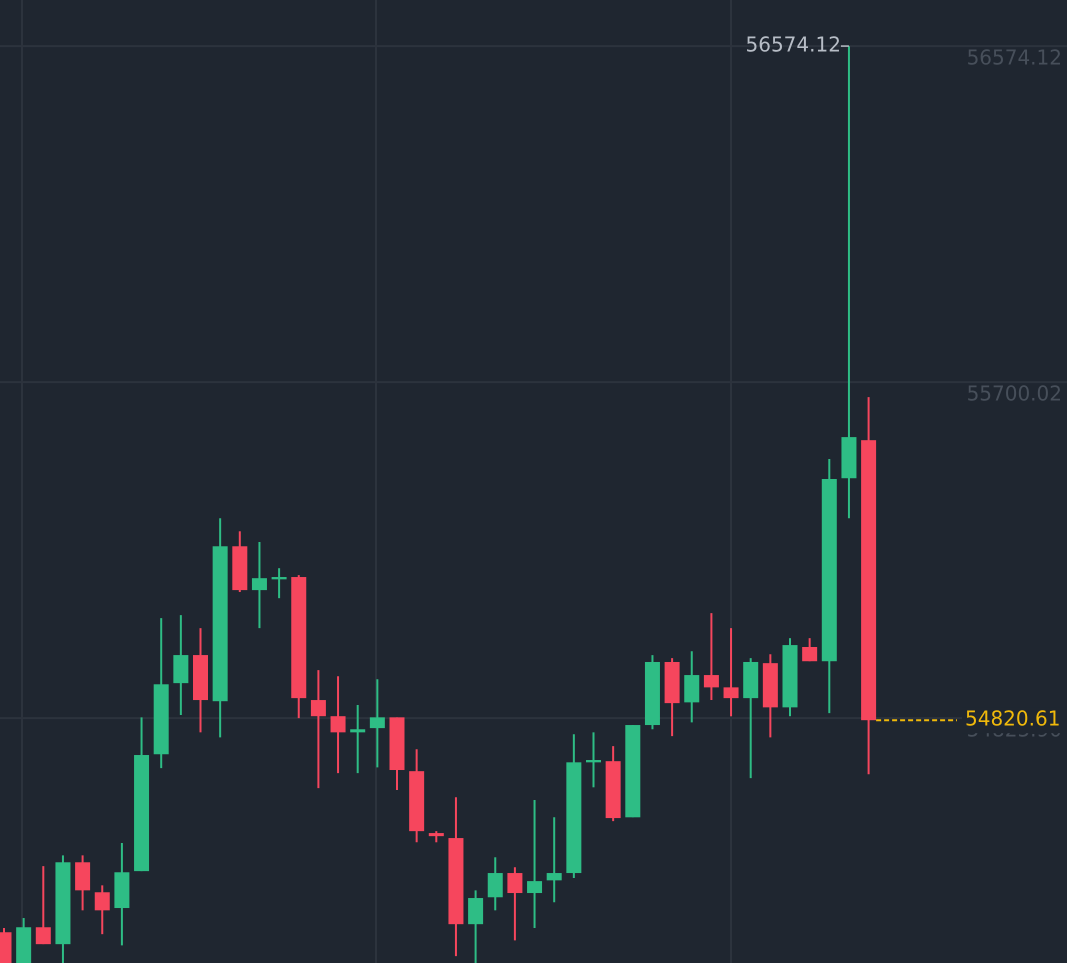 The height and width of the screenshot is (963, 1067). I want to click on last-price-label: 54820.61, so click(1012, 719).